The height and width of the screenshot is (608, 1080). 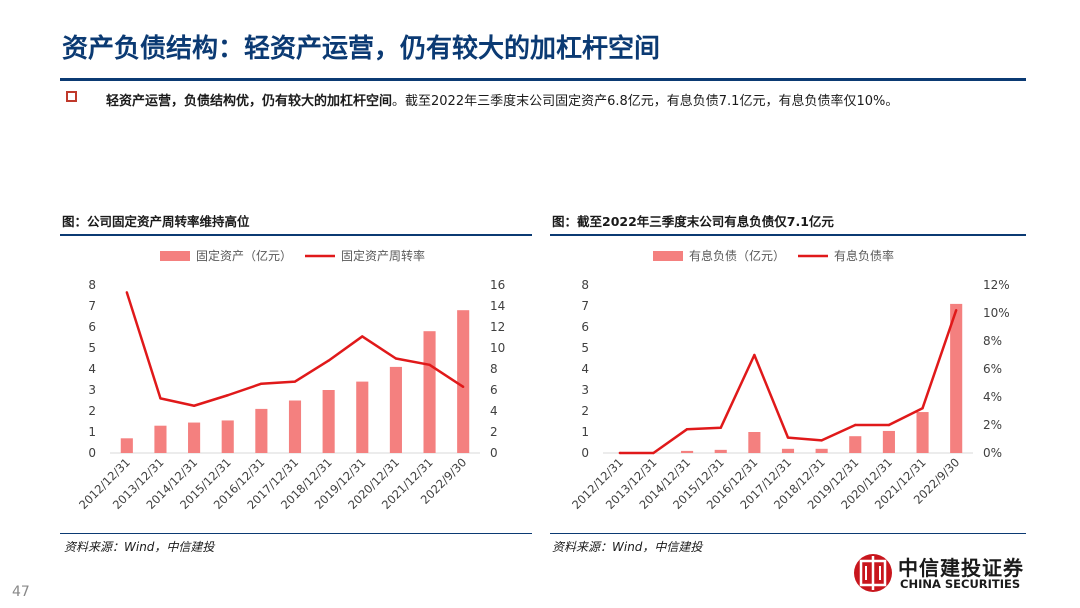 I want to click on logo-name-en: CHINA SECURITIES, so click(x=960, y=584).